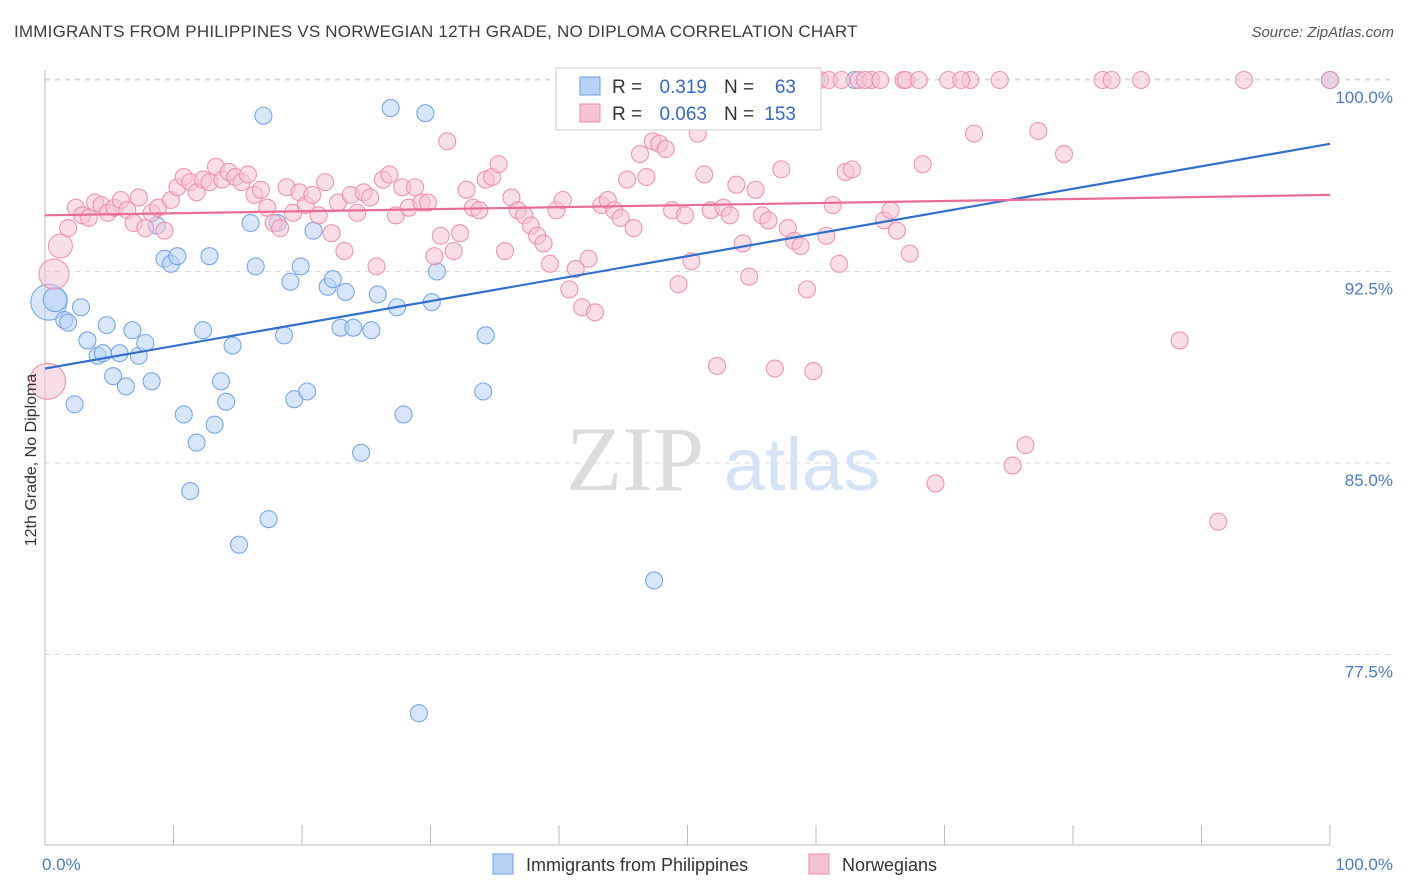  I want to click on pink-series-swatch, so click(819, 864).